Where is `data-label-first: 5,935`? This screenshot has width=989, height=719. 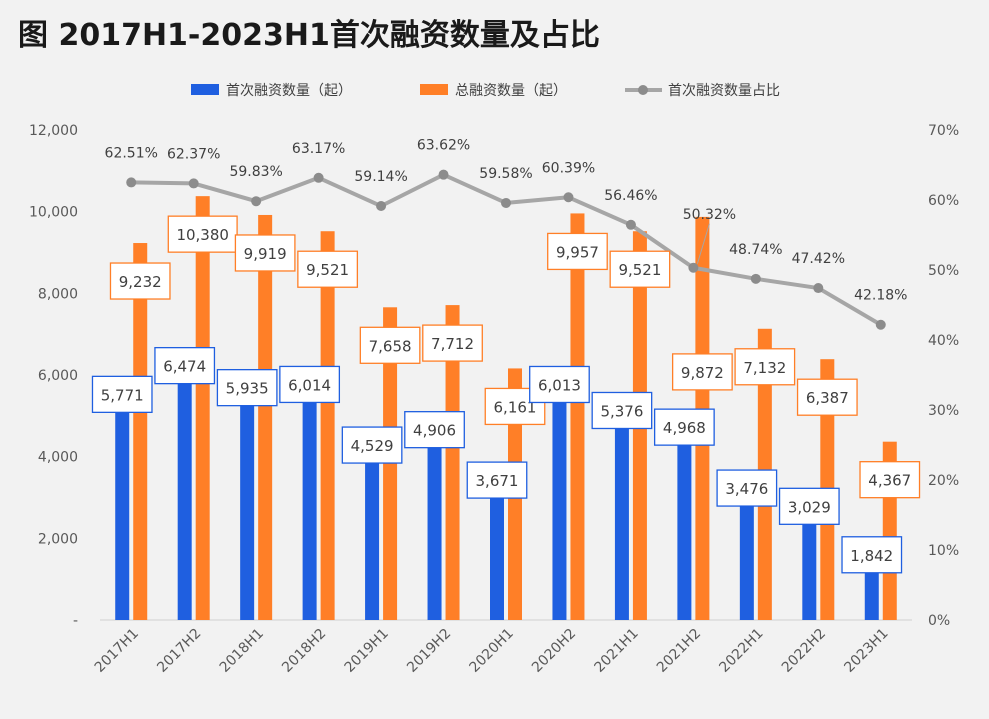 data-label-first: 5,935 is located at coordinates (247, 389).